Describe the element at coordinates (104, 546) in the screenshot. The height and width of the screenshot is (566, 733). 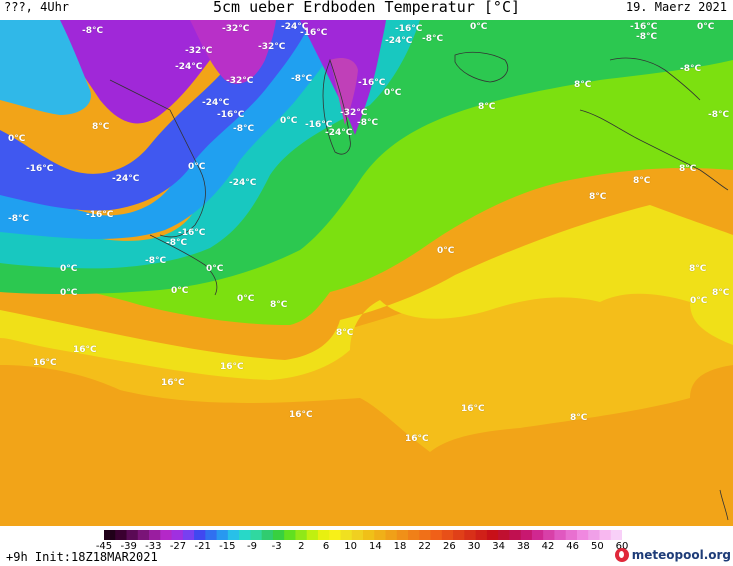
I see `colorbar-tick-label: -45` at that location.